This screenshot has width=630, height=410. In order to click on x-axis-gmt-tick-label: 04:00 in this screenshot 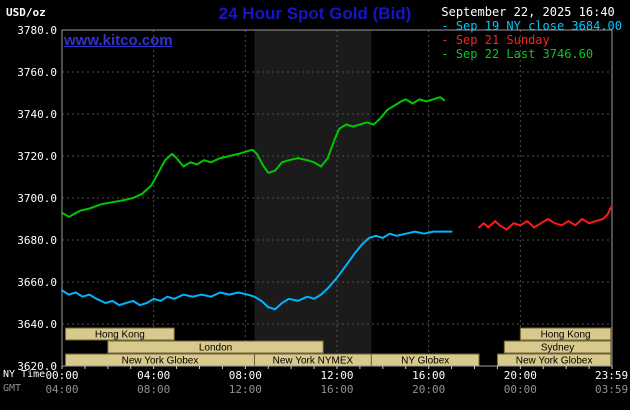, I will do `click(62, 389)`.